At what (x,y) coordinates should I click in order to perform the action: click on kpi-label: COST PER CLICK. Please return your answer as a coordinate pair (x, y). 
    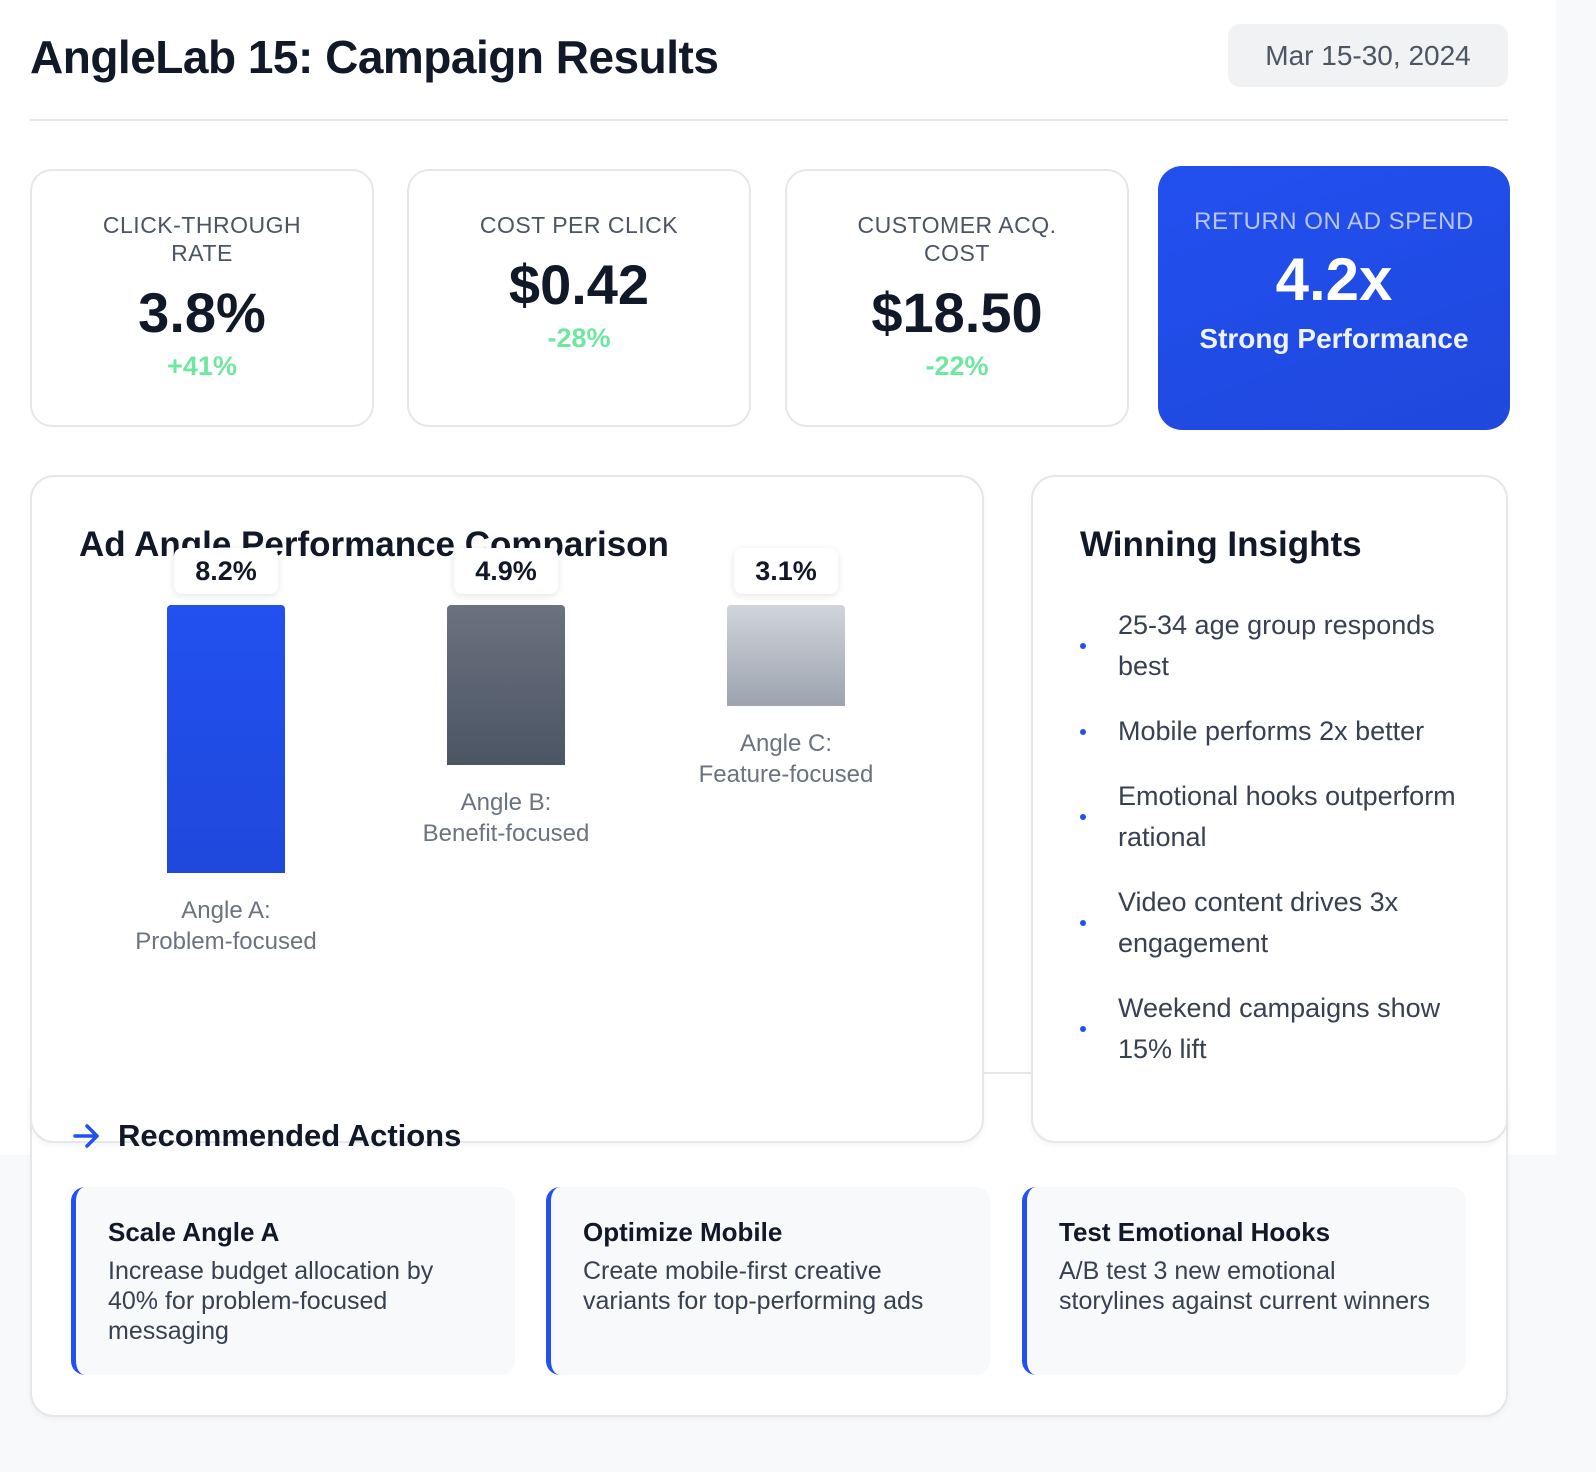
    Looking at the image, I should click on (579, 225).